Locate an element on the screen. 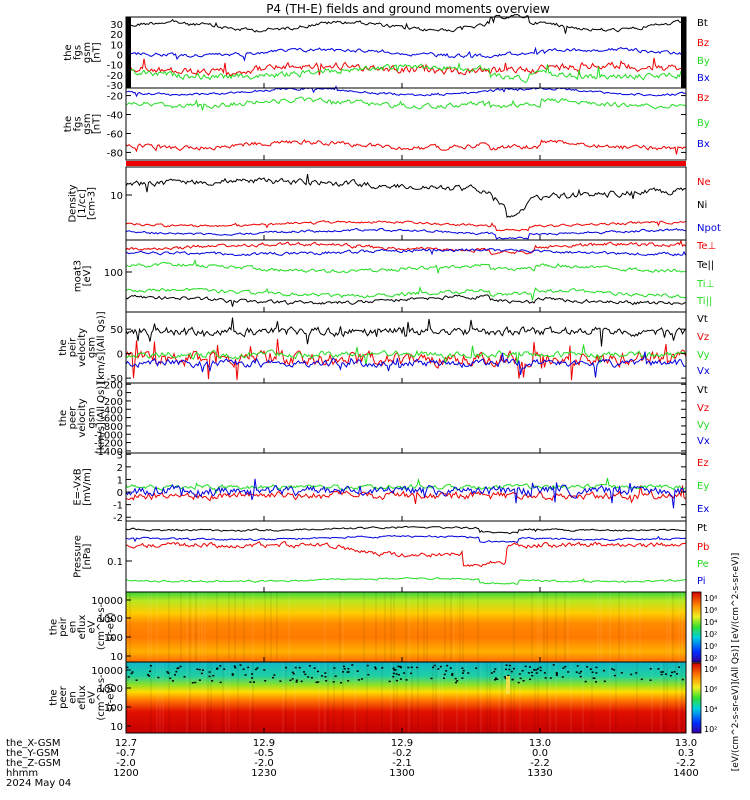 This screenshot has width=750, height=800. colorbar-tick-label: 10² is located at coordinates (710, 729).